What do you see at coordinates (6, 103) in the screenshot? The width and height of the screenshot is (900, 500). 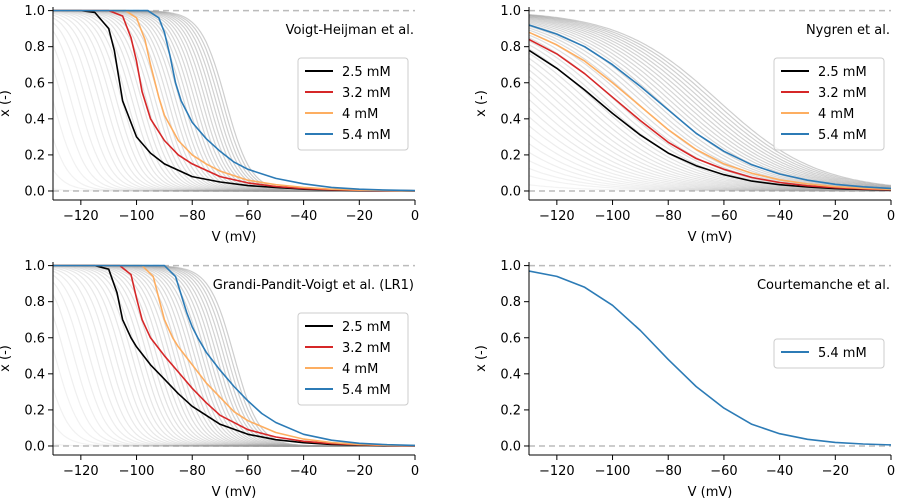 I see `y-axis-label: x (-)` at bounding box center [6, 103].